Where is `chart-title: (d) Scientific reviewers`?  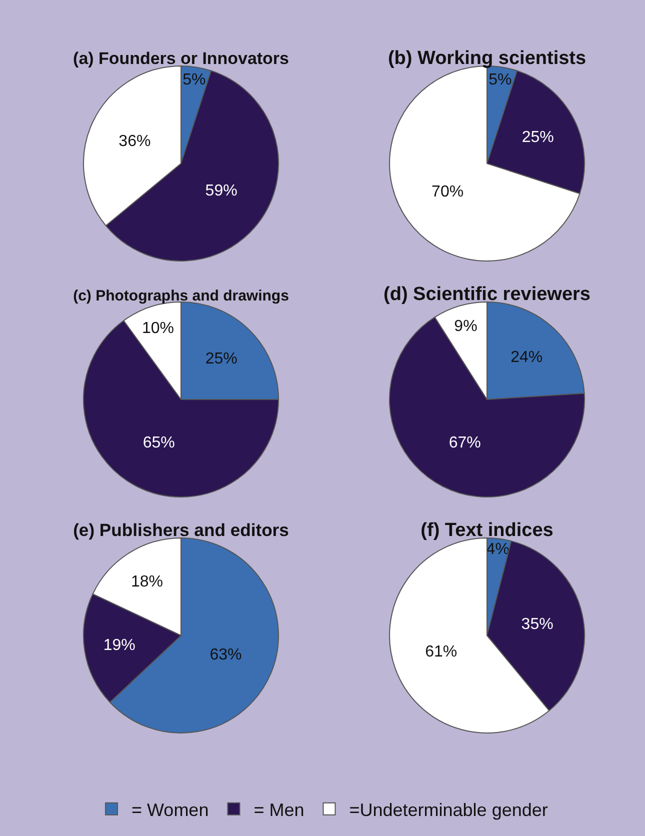 chart-title: (d) Scientific reviewers is located at coordinates (487, 294).